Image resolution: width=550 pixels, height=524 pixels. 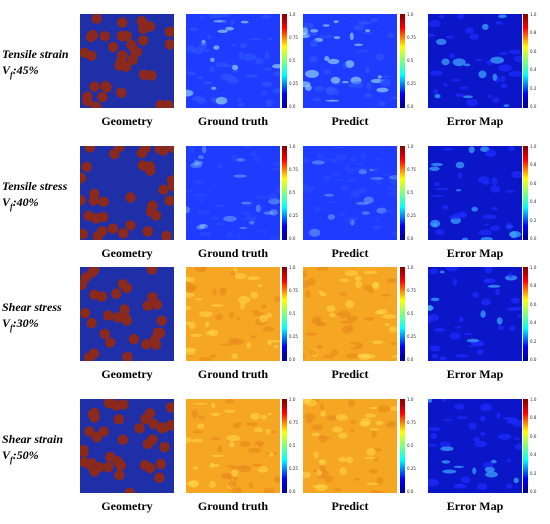 I want to click on matrix-background, so click(x=127, y=61).